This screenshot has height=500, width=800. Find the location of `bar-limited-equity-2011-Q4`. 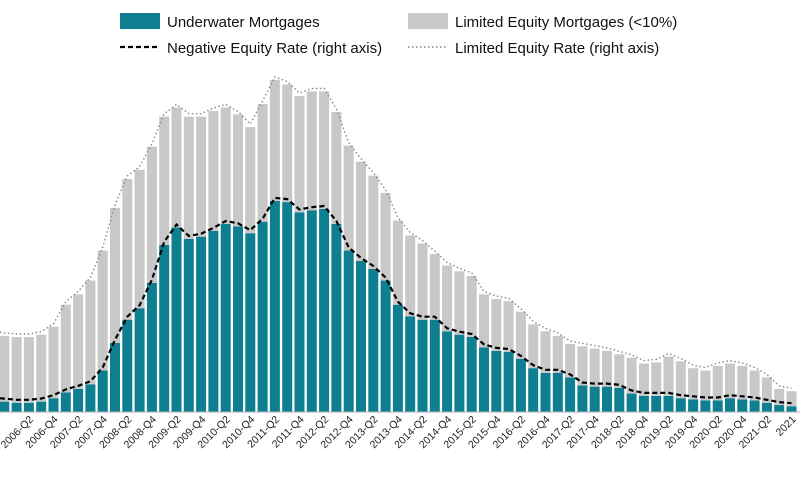

bar-limited-equity-2011-Q4 is located at coordinates (299, 154).